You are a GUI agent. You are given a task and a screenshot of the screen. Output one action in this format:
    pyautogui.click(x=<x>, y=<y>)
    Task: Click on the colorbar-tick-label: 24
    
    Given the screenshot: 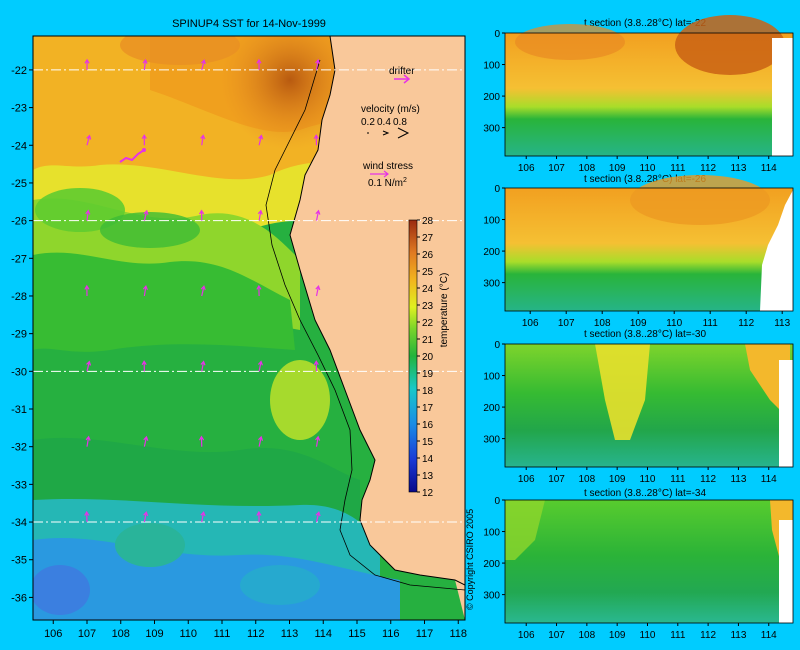 What is the action you would take?
    pyautogui.click(x=428, y=289)
    